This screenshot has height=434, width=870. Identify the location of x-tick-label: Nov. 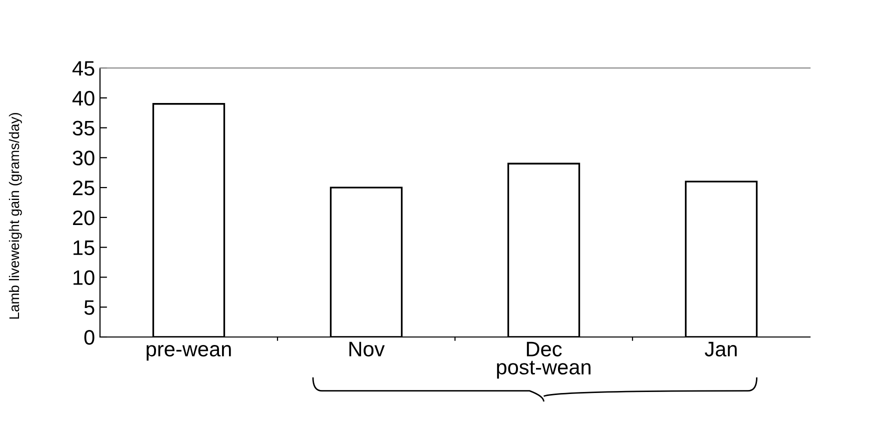
(367, 349).